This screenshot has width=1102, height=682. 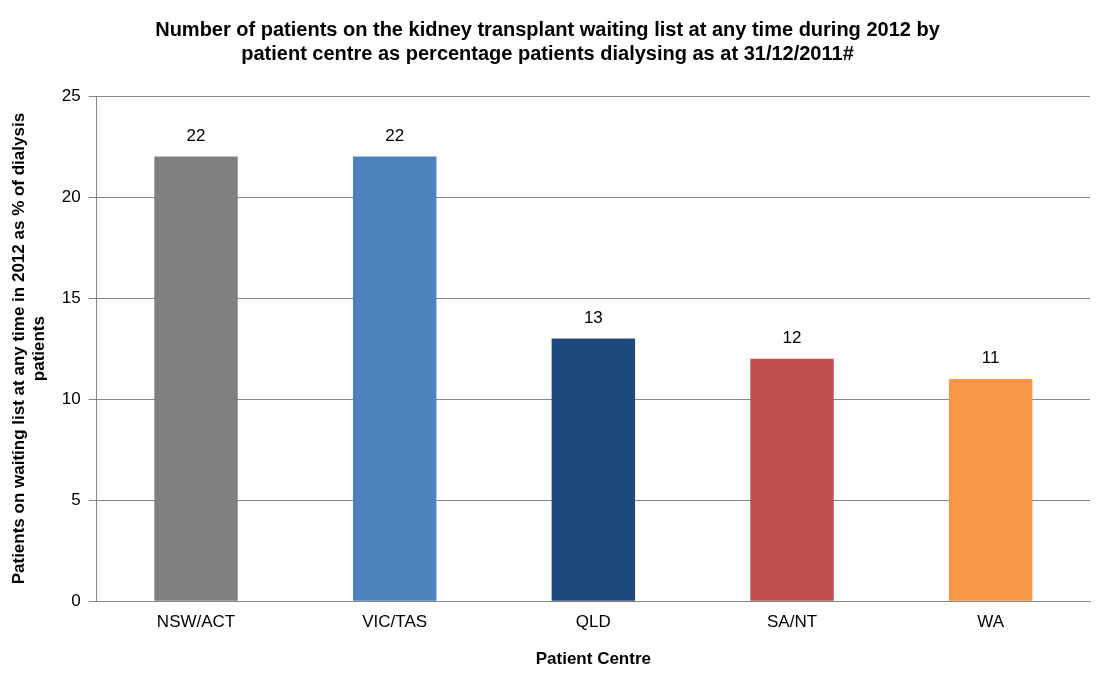 What do you see at coordinates (593, 622) in the screenshot?
I see `x-tick-label: QLD` at bounding box center [593, 622].